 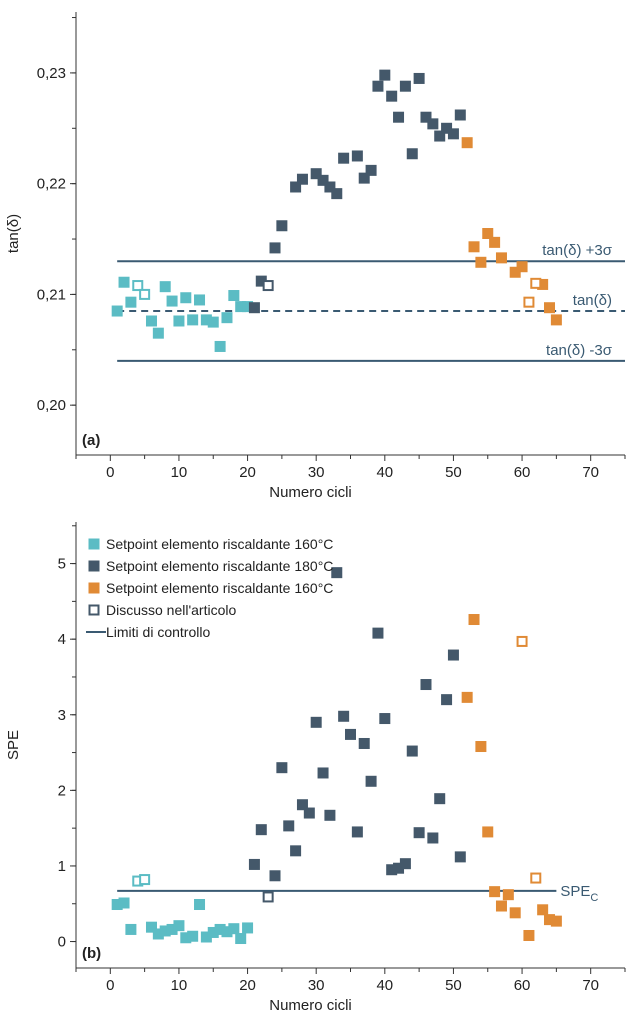 What do you see at coordinates (575, 891) in the screenshot?
I see `control-limit-label-main: SPE` at bounding box center [575, 891].